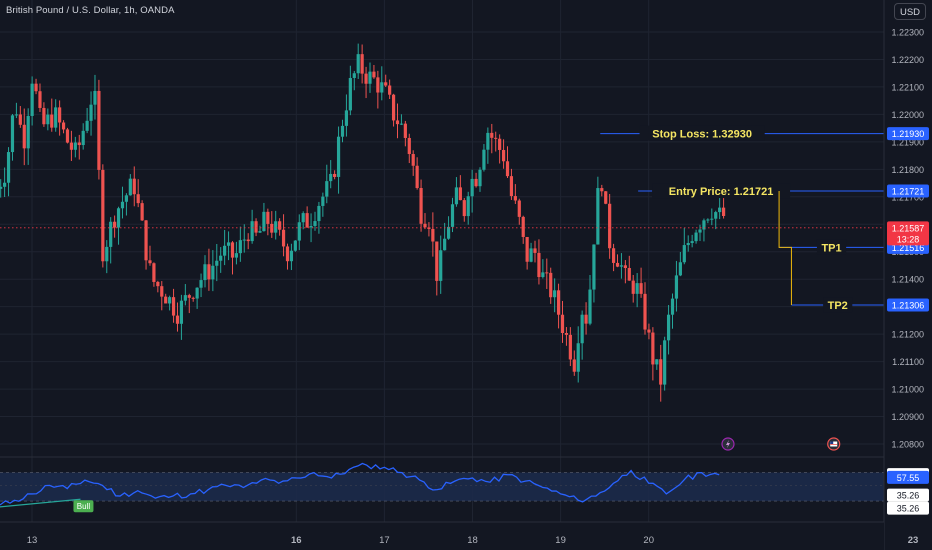  Describe the element at coordinates (907, 417) in the screenshot. I see `price-tick-label: 1.20900` at that location.